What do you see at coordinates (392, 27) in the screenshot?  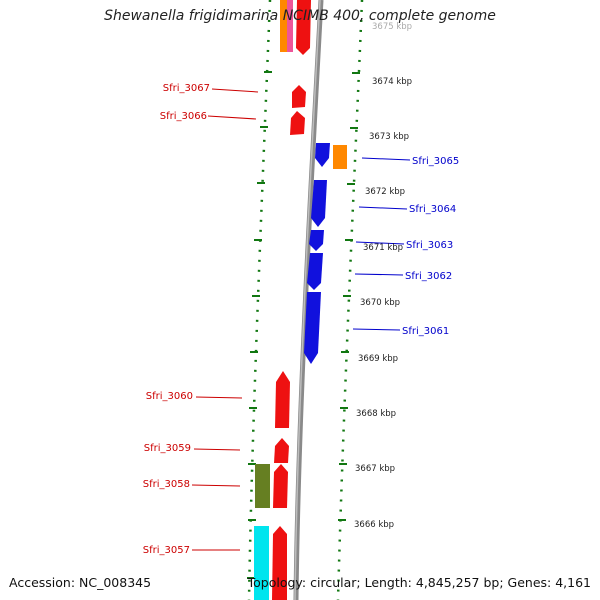 I see `scale-label: 3675 kbp` at bounding box center [392, 27].